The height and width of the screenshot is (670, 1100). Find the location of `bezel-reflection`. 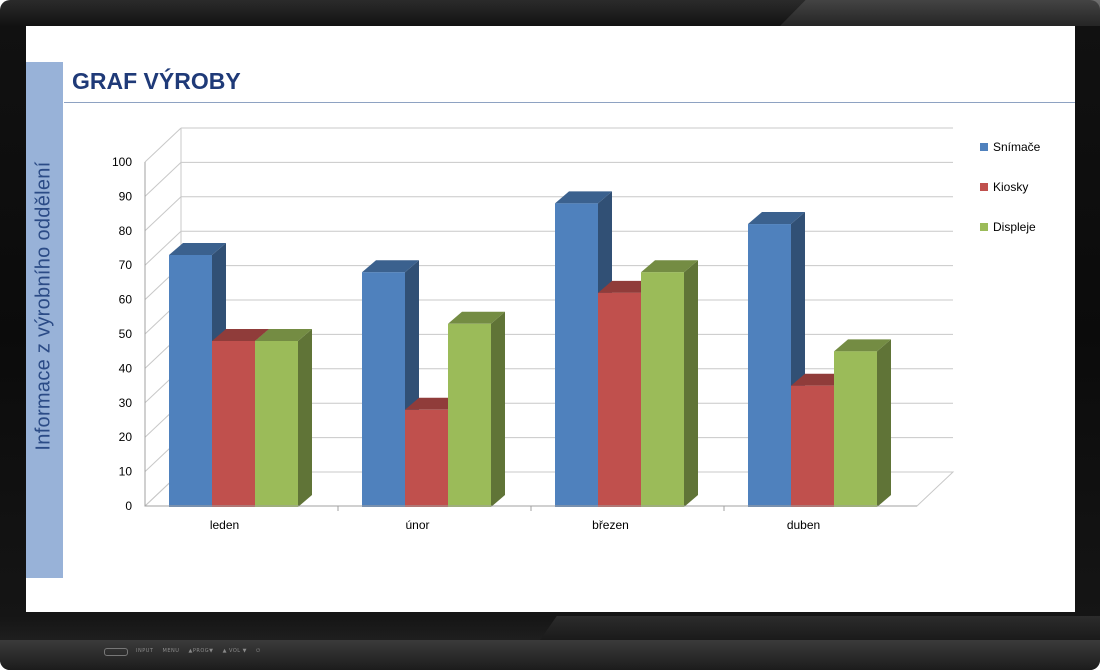

bezel-reflection is located at coordinates (940, 13).